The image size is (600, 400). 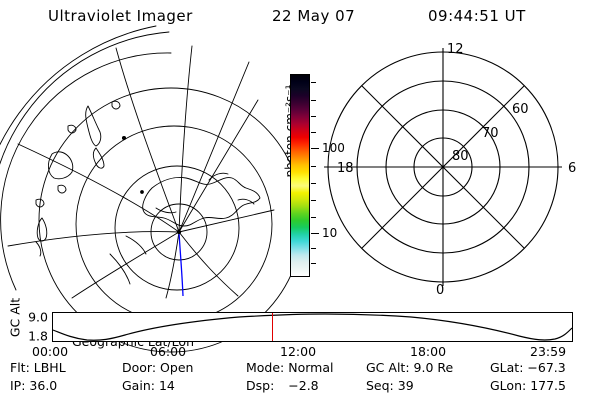 What do you see at coordinates (181, 264) in the screenshot?
I see `spacecraft-ground-track` at bounding box center [181, 264].